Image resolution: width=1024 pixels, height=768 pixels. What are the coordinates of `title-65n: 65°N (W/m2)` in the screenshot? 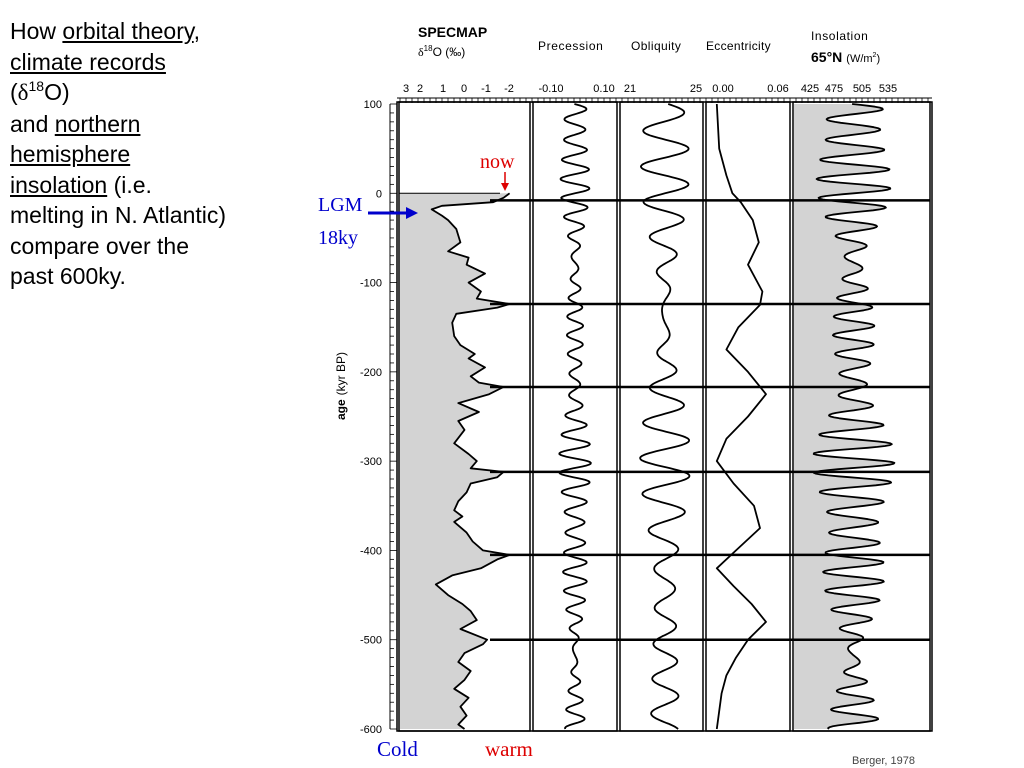 It's located at (845, 57).